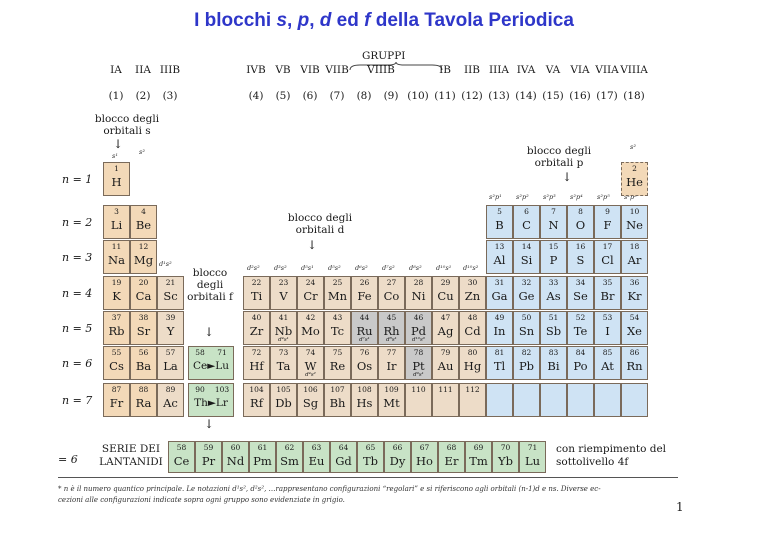 This screenshot has height=543, width=768. I want to click on element-cell: 77 Ir, so click(391, 363).